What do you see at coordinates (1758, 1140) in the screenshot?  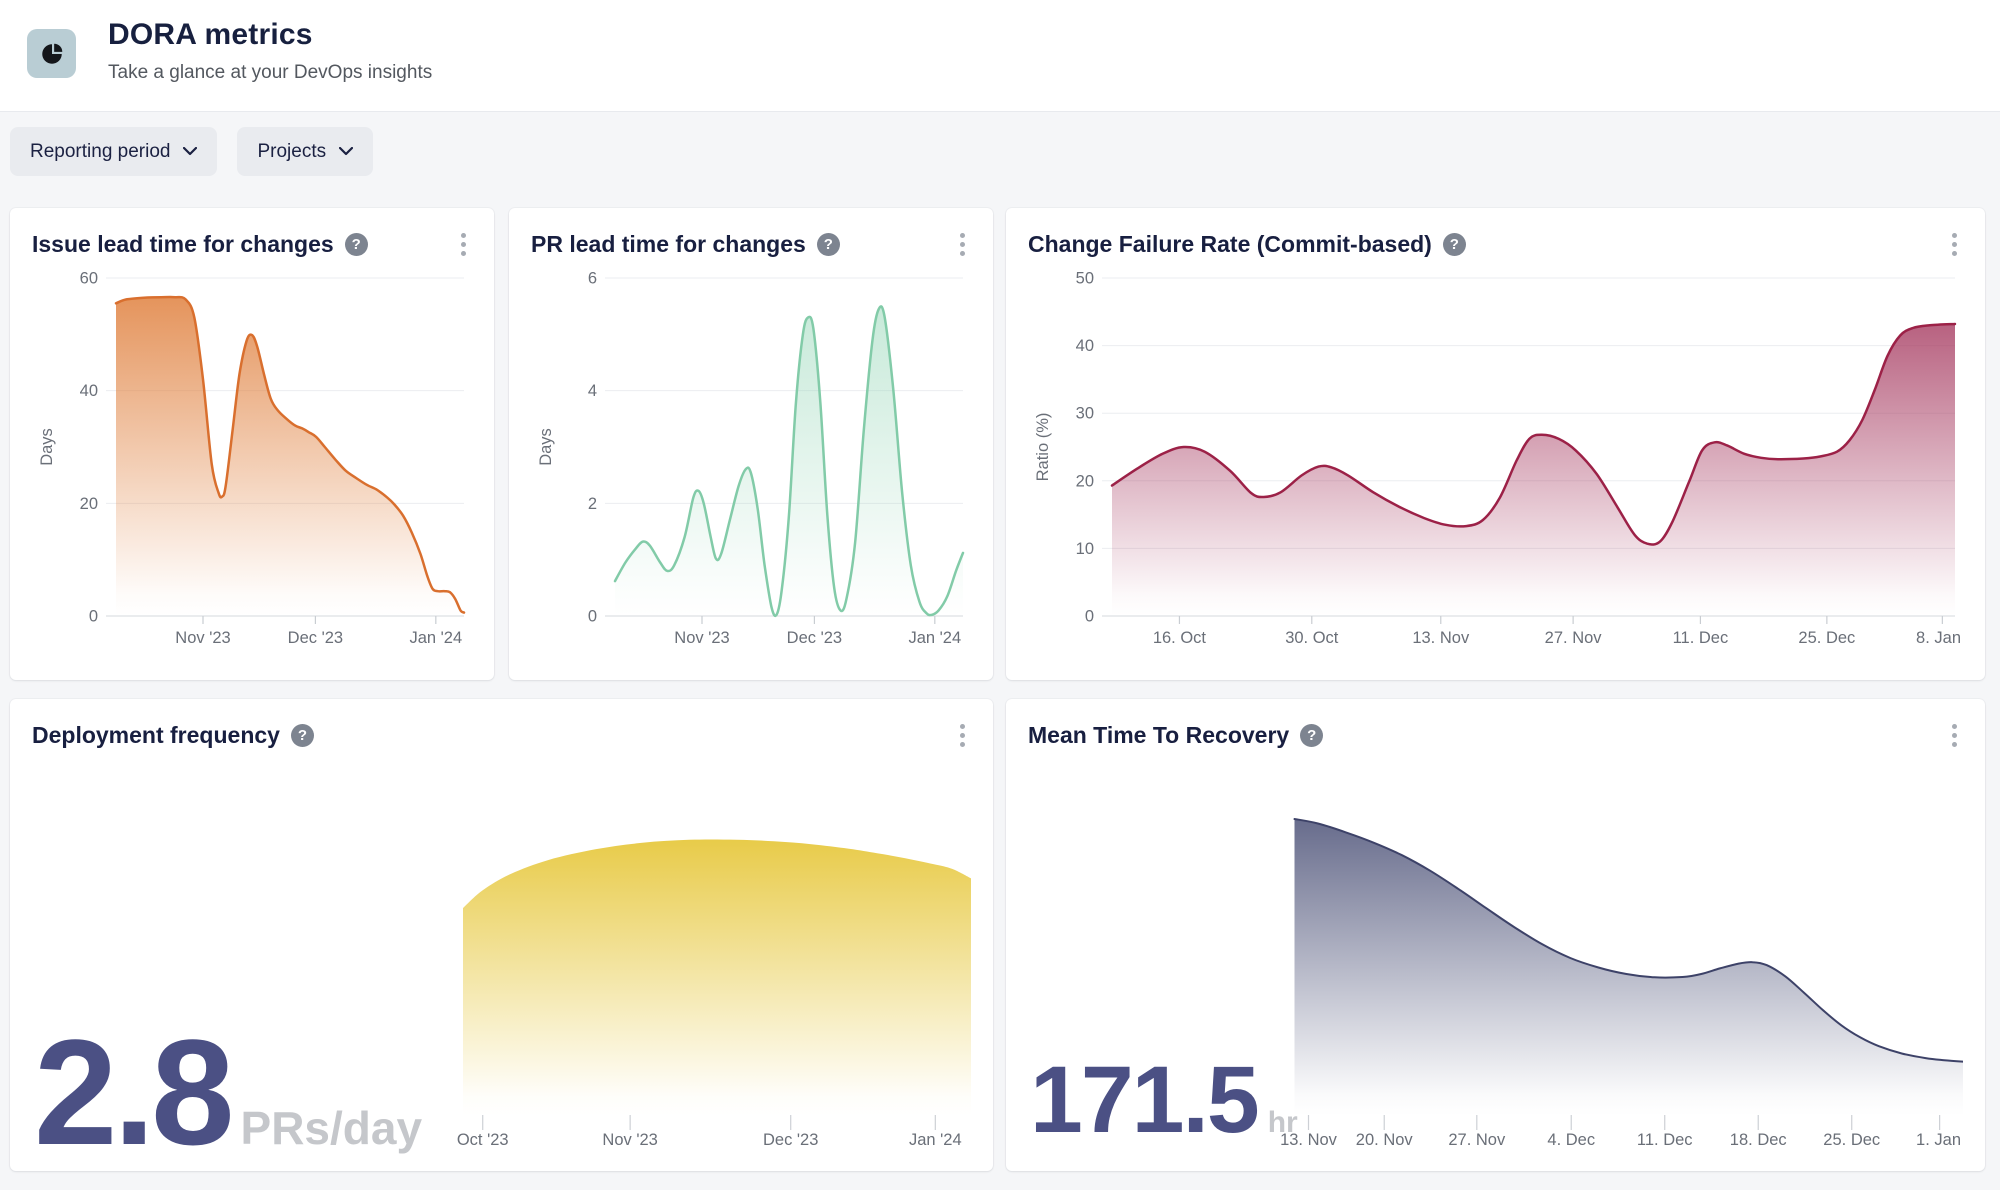 I see `svg-text: 18. Dec` at bounding box center [1758, 1140].